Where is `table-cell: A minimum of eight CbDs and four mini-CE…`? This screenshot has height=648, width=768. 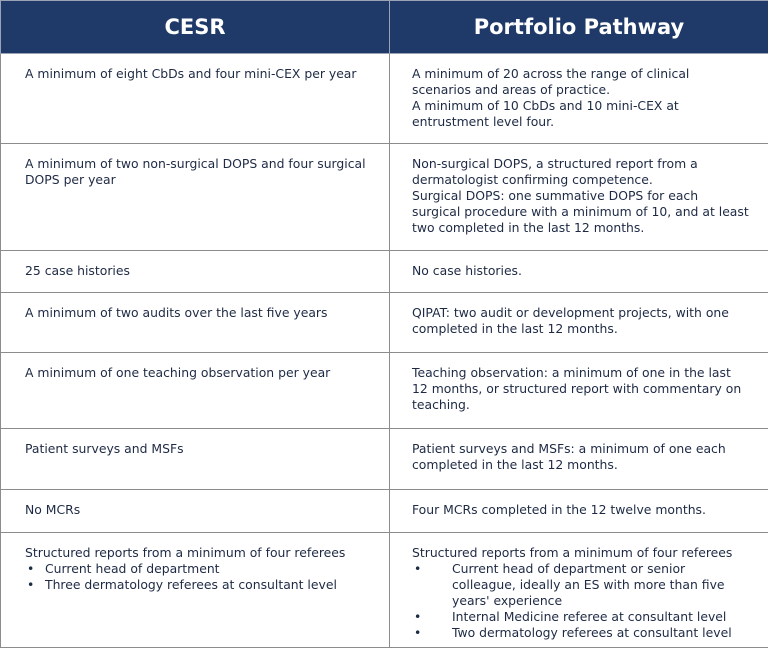 table-cell: A minimum of eight CbDs and four mini-CE… is located at coordinates (195, 99).